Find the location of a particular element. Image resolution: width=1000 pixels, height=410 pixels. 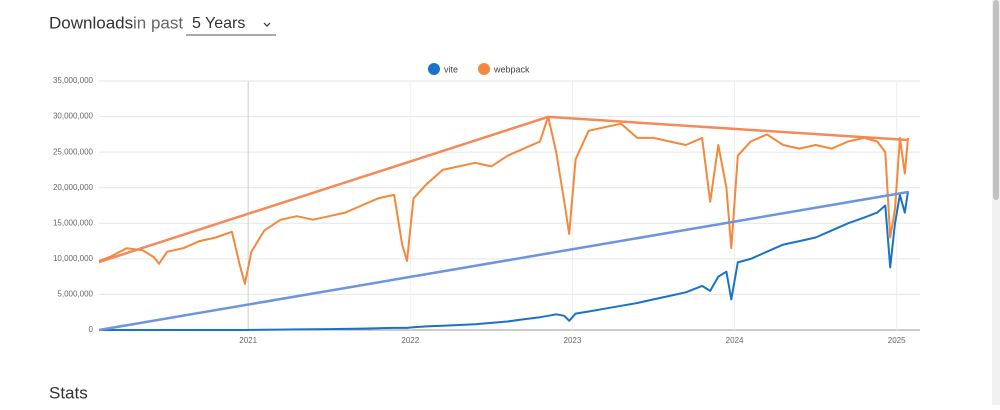

x-tick-label: 2021 is located at coordinates (248, 340).